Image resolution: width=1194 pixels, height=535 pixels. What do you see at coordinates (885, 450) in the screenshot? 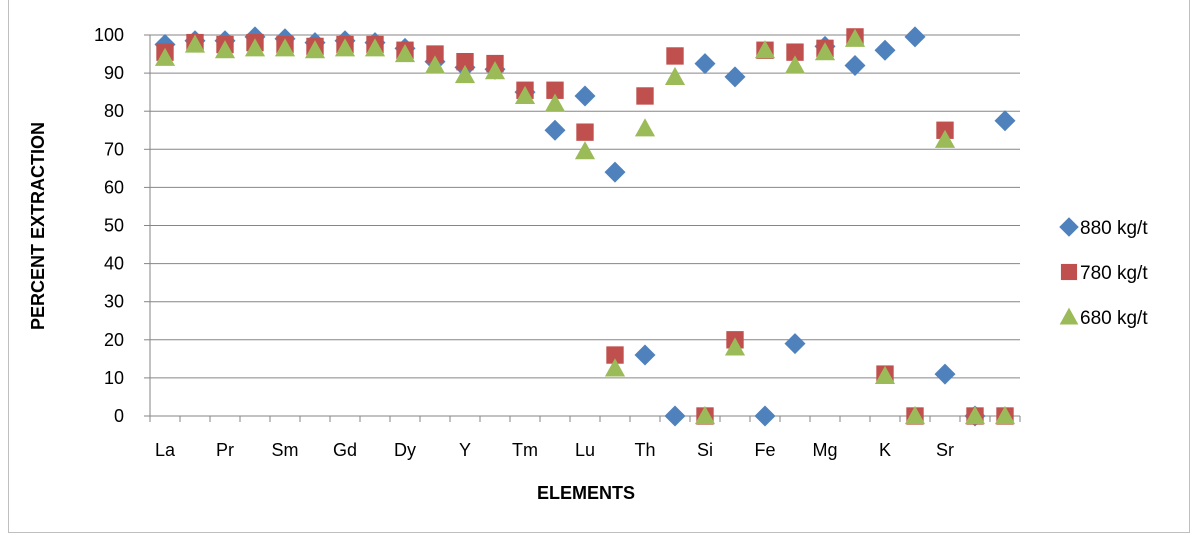
I see `x-tick-label: K` at bounding box center [885, 450].